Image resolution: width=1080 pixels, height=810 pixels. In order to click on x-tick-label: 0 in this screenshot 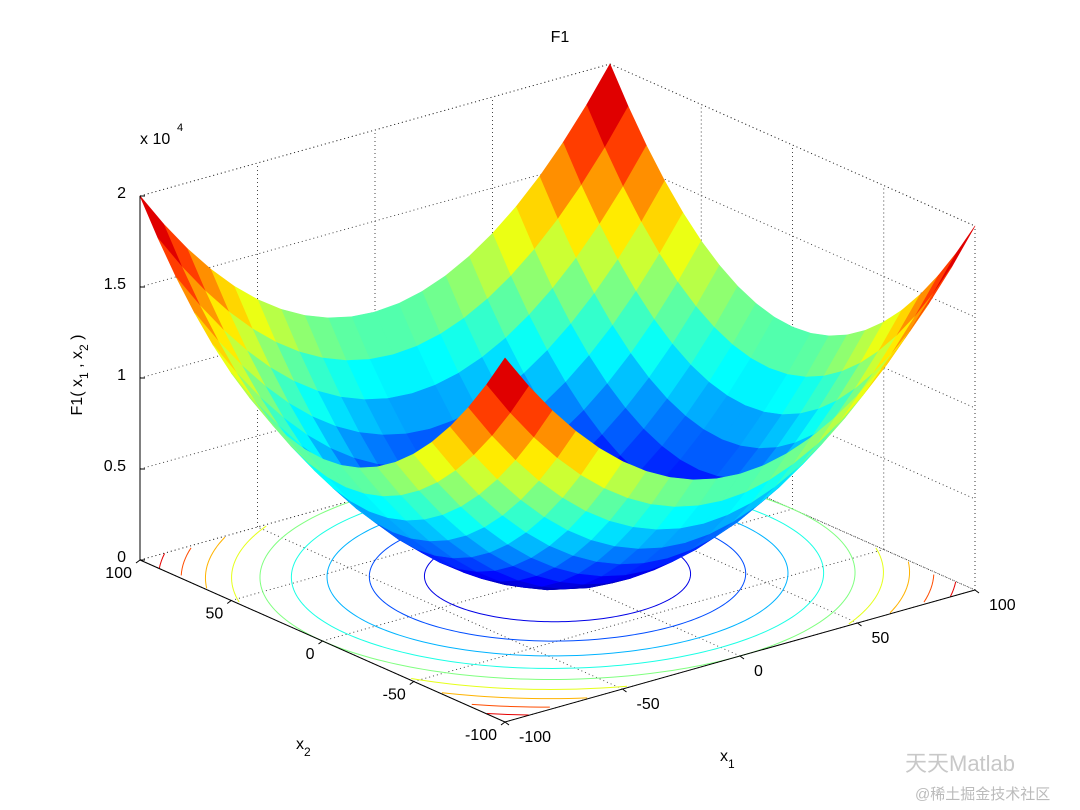, I will do `click(758, 671)`.